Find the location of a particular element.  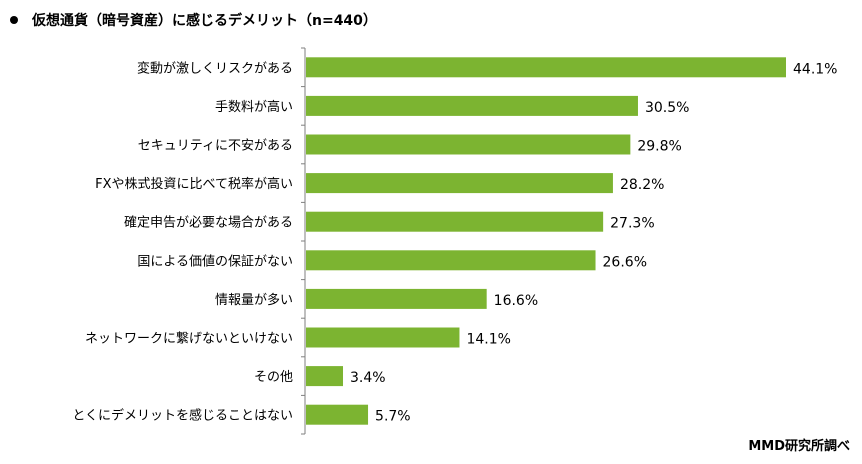

value-label: 3.4% is located at coordinates (368, 378).